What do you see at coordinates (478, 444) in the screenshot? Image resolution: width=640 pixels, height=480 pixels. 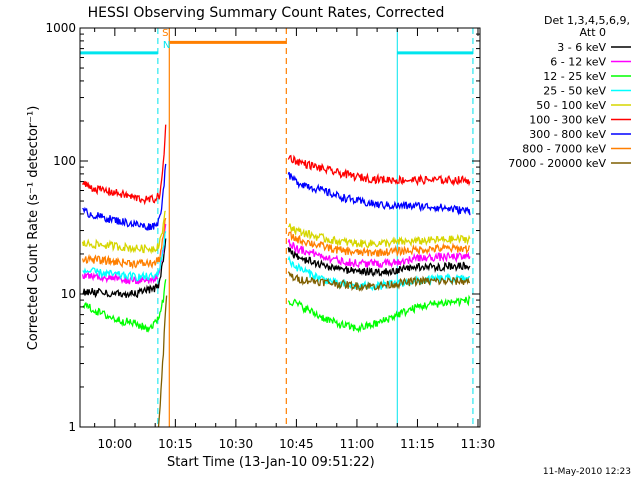 I see `x-tick-label: 11:30` at bounding box center [478, 444].